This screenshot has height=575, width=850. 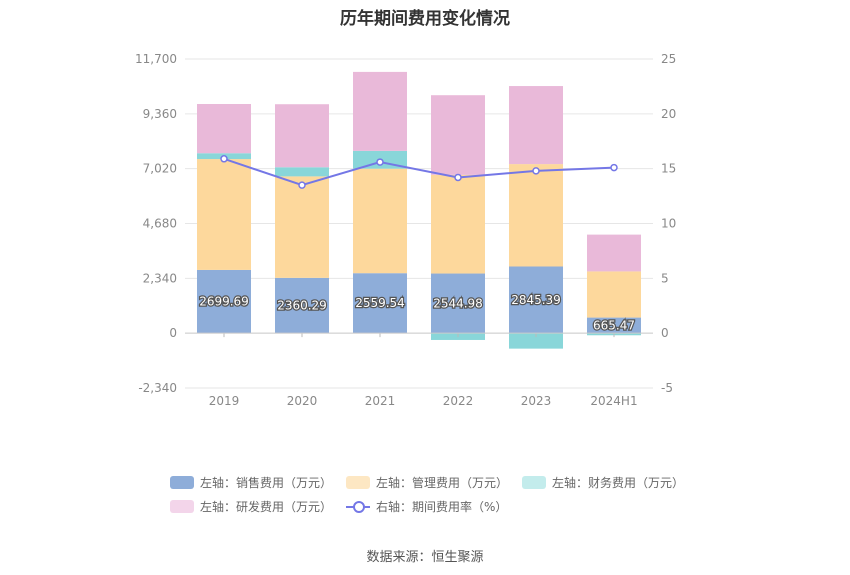 What do you see at coordinates (665, 333) in the screenshot?
I see `y-right-tick-label: 0` at bounding box center [665, 333].